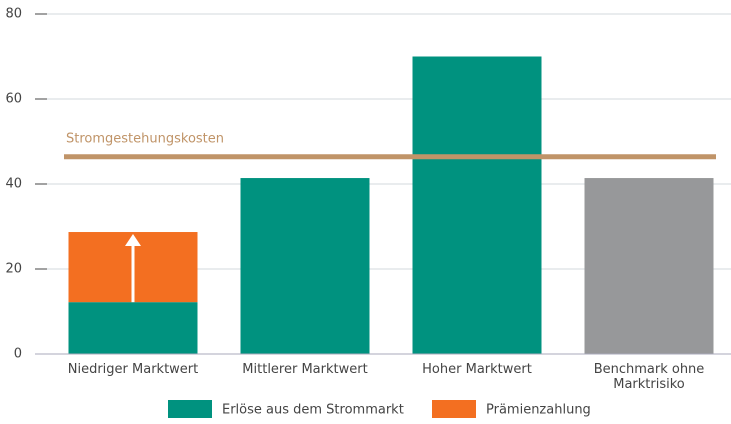 The height and width of the screenshot is (424, 731). What do you see at coordinates (538, 410) in the screenshot?
I see `legend-label: Prämienzahlung` at bounding box center [538, 410].